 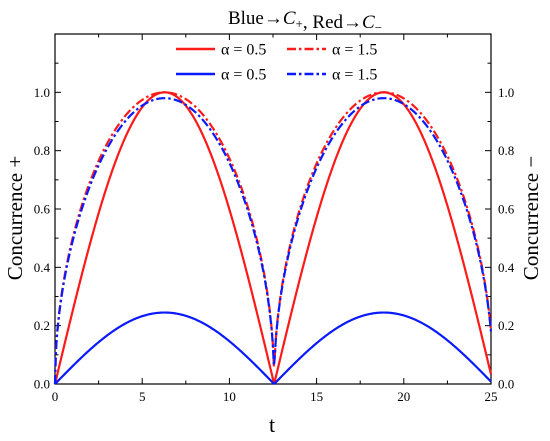 What do you see at coordinates (354, 75) in the screenshot?
I see `legend-label-4: α = 1.5` at bounding box center [354, 75].